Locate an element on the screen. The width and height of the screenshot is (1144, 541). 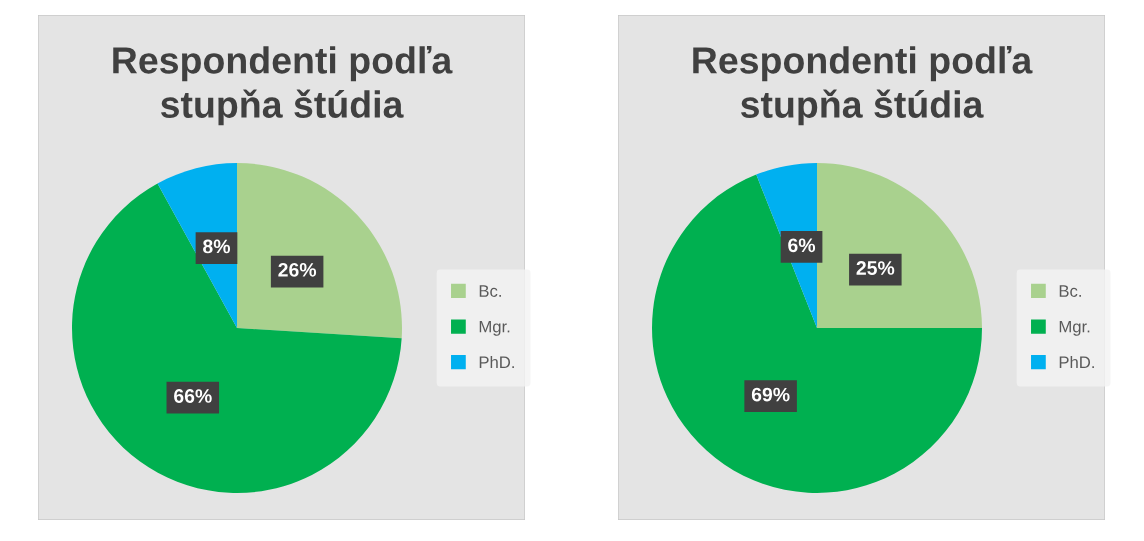
data-label: 26% is located at coordinates (297, 269).